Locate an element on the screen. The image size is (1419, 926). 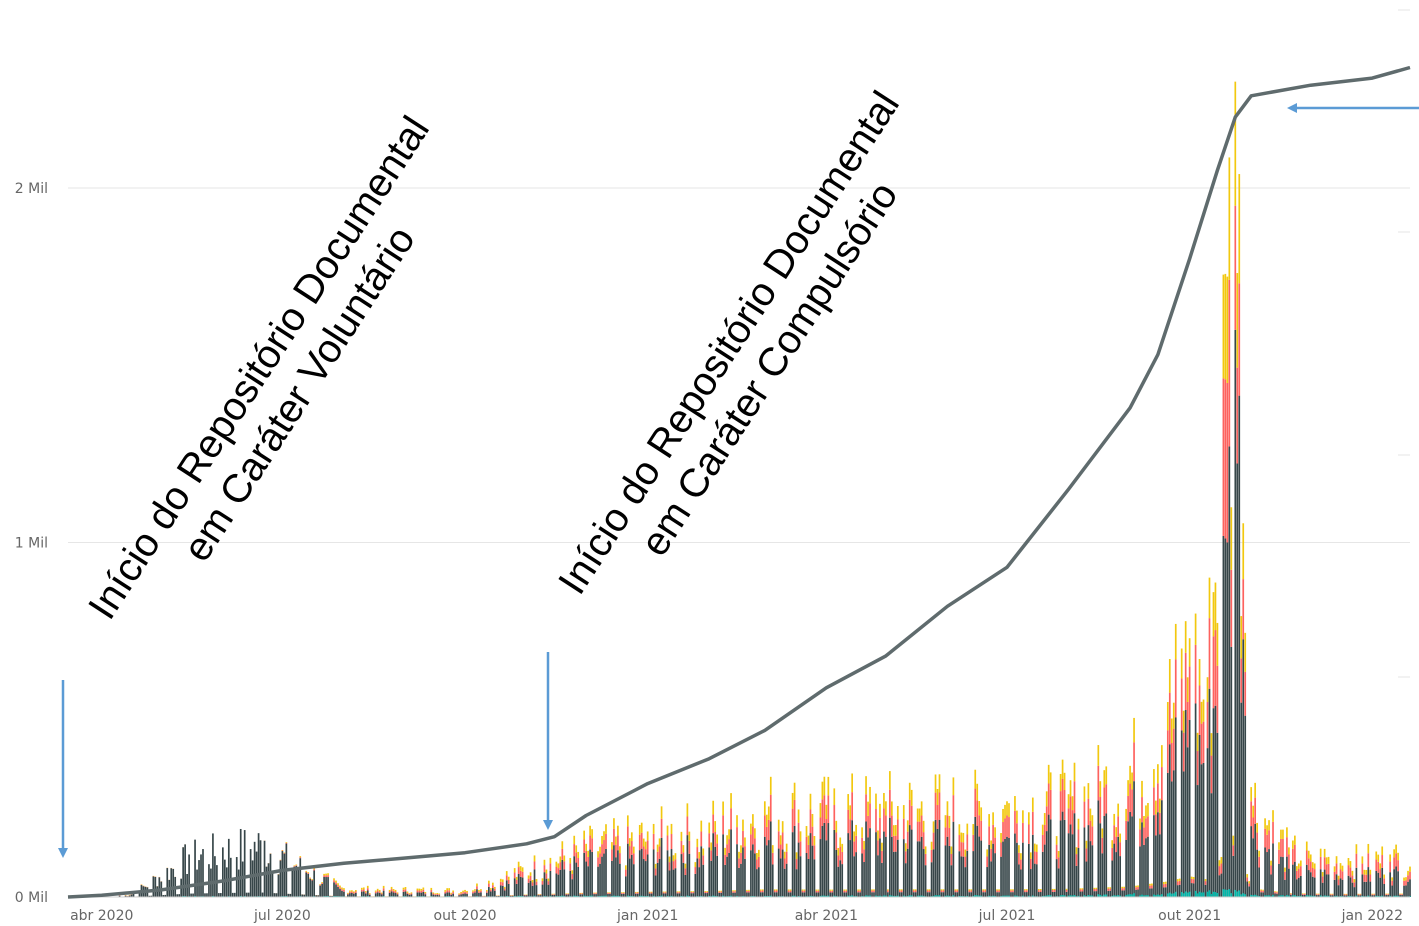
x-tick-label: jul 2021 is located at coordinates (1007, 916).